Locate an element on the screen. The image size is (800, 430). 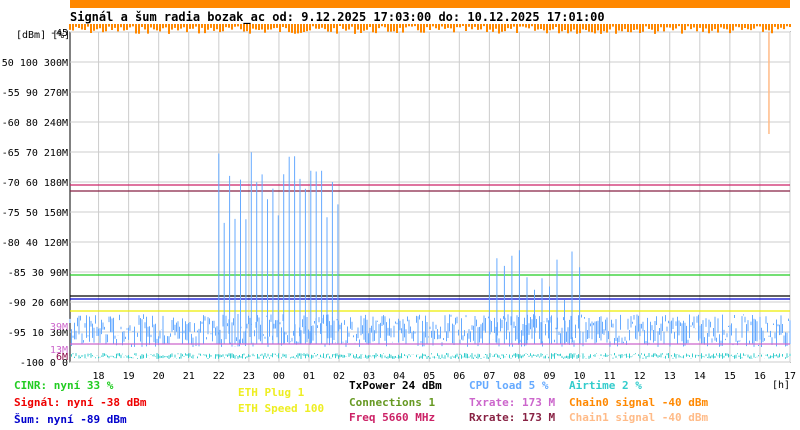
x-tick-label: 22 is located at coordinates (219, 376).